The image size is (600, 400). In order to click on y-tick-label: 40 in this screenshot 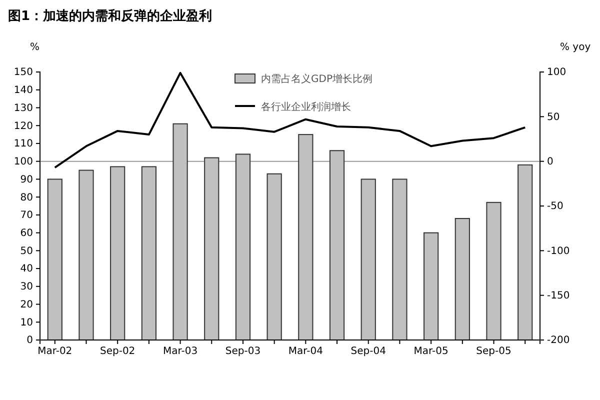, I will do `click(26, 269)`.